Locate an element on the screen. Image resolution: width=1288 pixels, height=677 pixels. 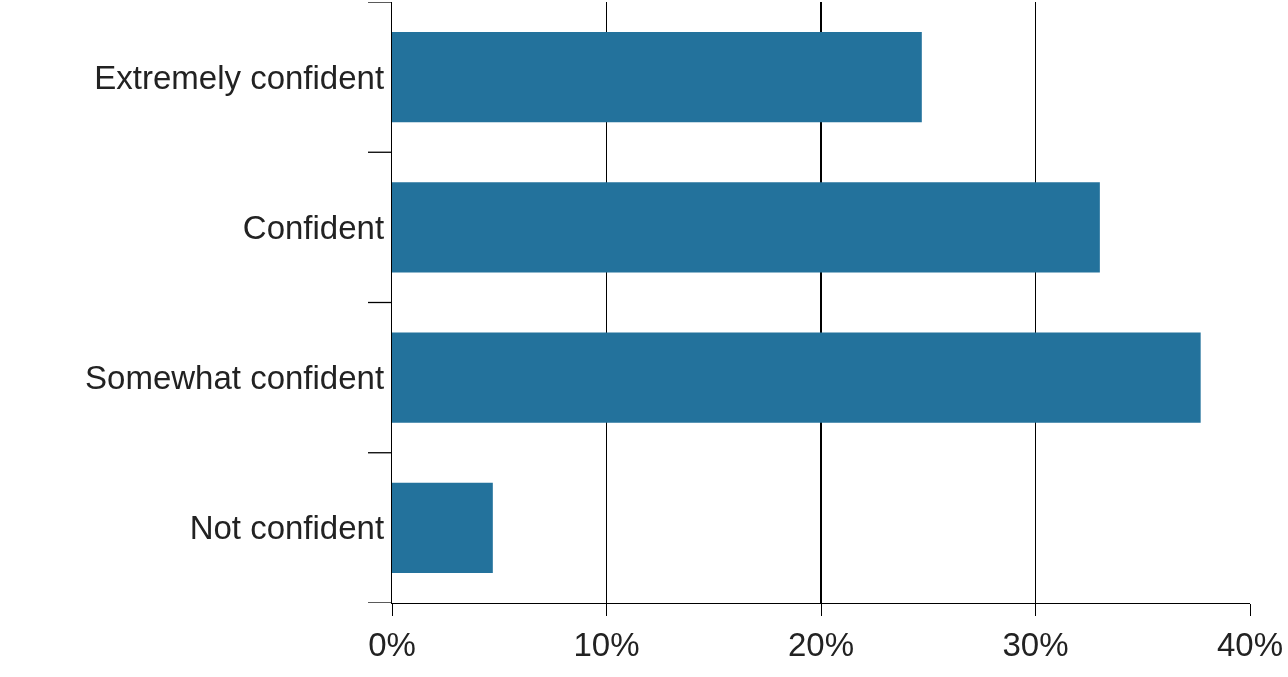
x-tick-label: 30% is located at coordinates (1035, 644).